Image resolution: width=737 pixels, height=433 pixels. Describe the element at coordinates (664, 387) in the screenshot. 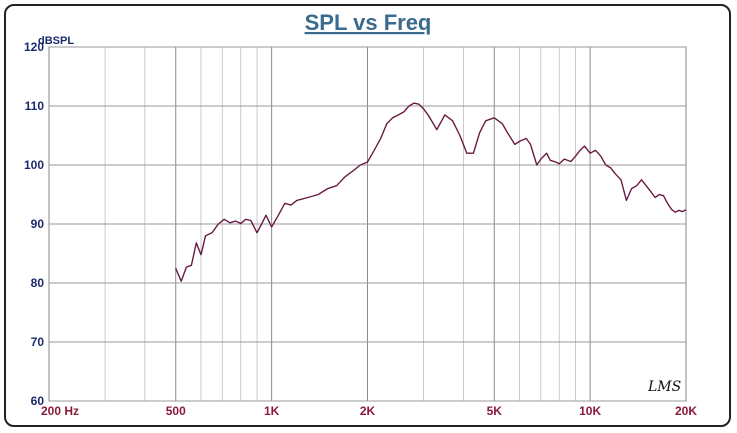

I see `watermark-signature: LMS` at that location.